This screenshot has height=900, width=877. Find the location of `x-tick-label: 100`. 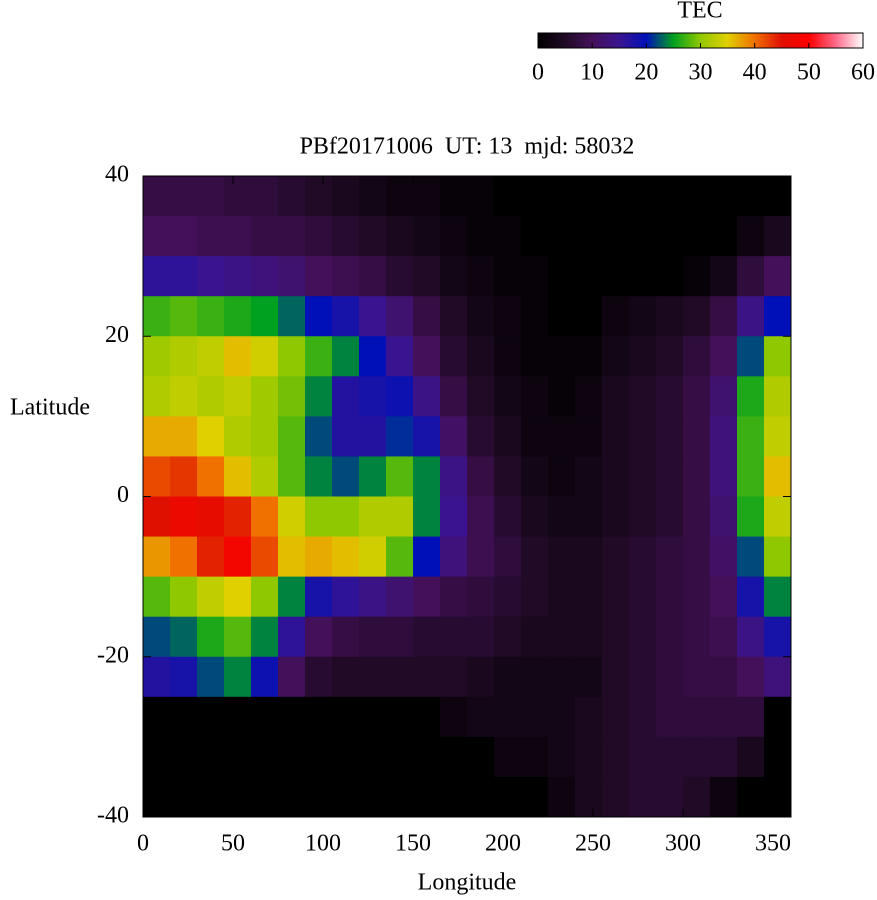

x-tick-label: 100 is located at coordinates (323, 844).